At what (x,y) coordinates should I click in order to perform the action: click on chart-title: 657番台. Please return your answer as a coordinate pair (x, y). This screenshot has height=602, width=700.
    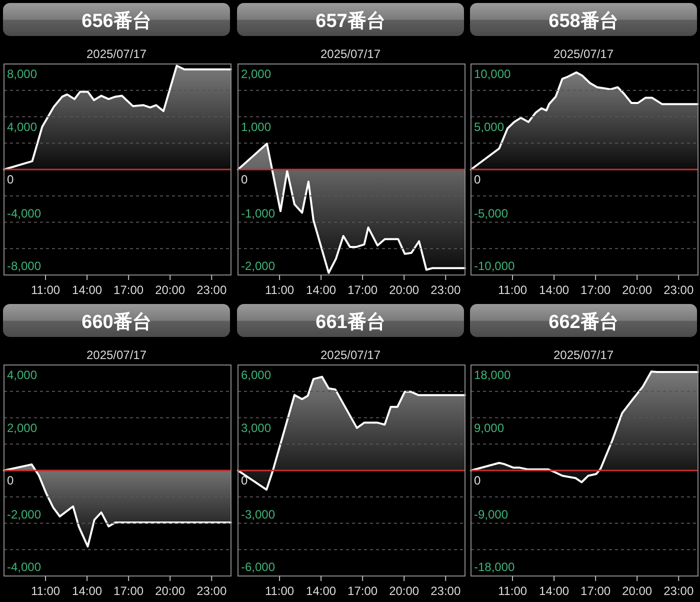
    Looking at the image, I should click on (351, 21).